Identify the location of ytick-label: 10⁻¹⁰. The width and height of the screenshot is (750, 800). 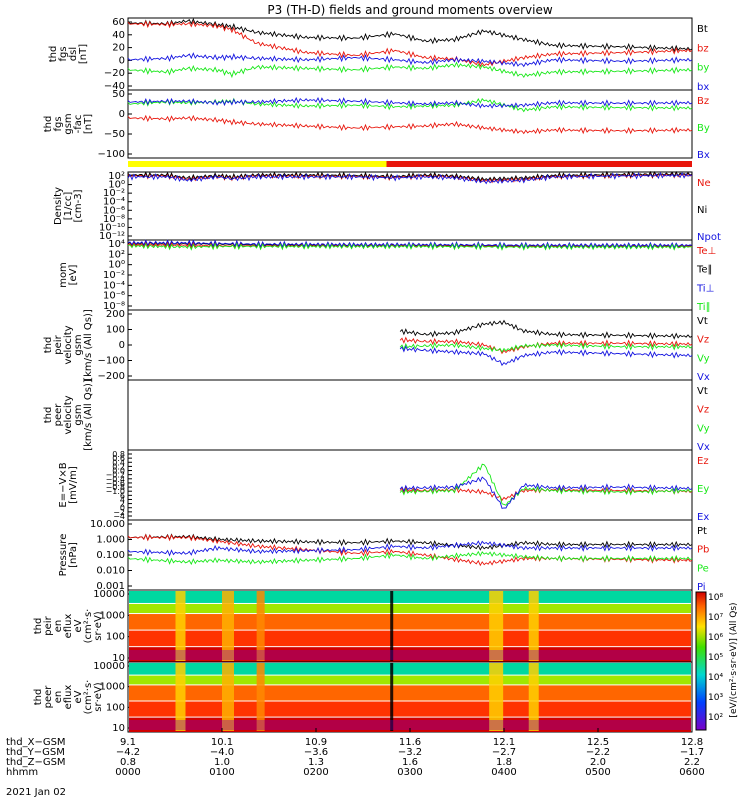
(112, 227).